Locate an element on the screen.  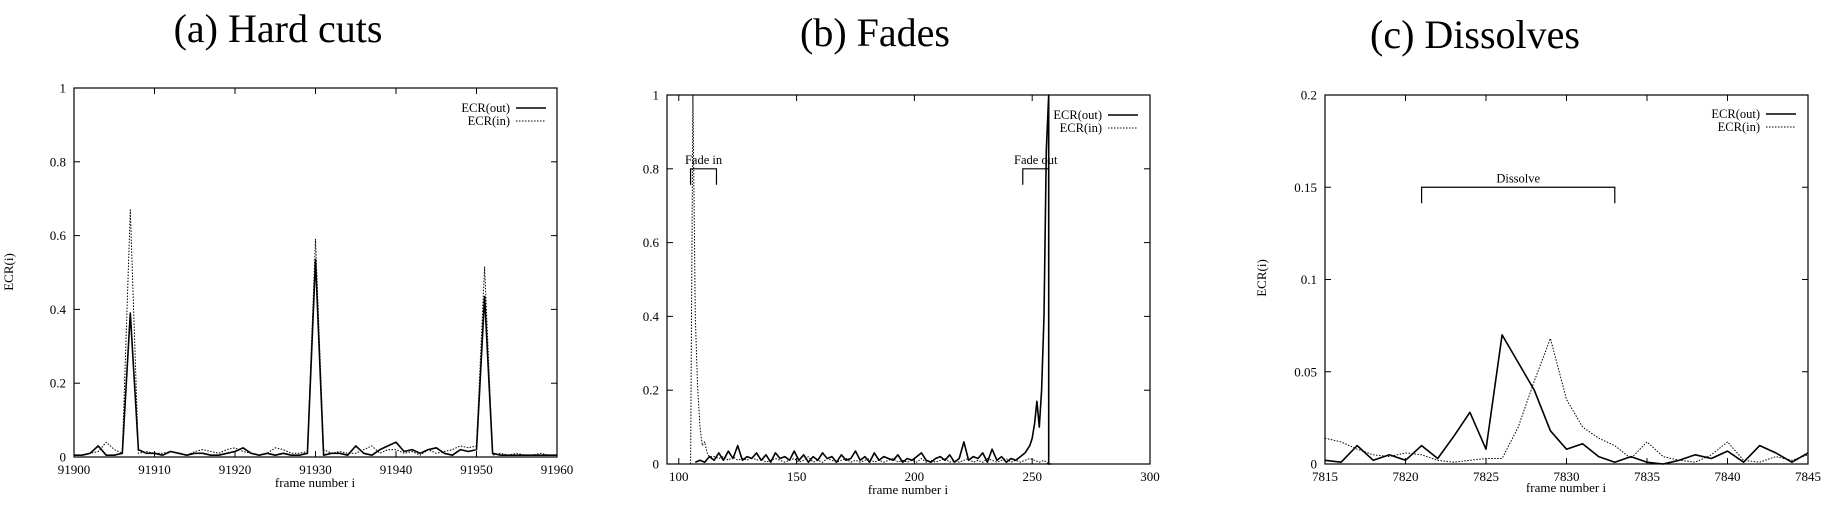
x-tick-label: 150 is located at coordinates (797, 476).